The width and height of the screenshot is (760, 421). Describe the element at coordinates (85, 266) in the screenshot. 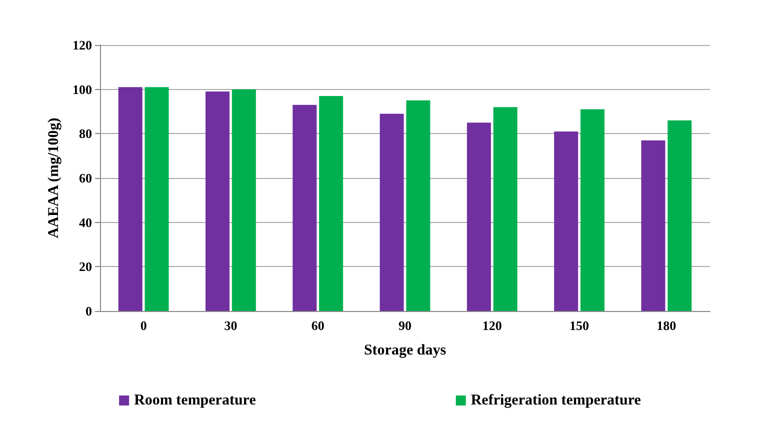

I see `y-tick-label: 20` at that location.